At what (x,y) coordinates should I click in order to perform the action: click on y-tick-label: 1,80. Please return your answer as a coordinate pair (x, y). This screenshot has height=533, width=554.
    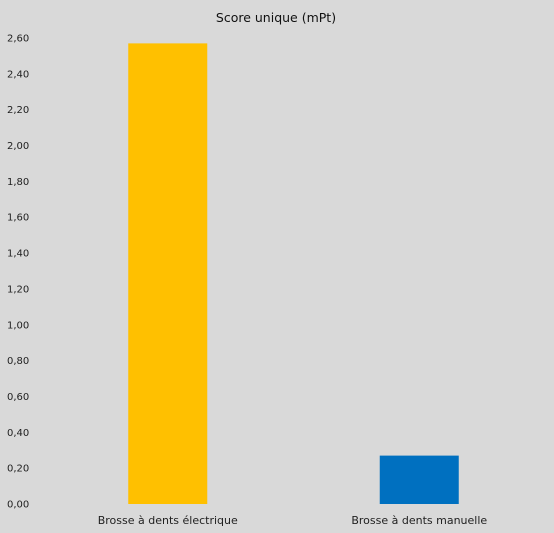
    Looking at the image, I should click on (18, 182).